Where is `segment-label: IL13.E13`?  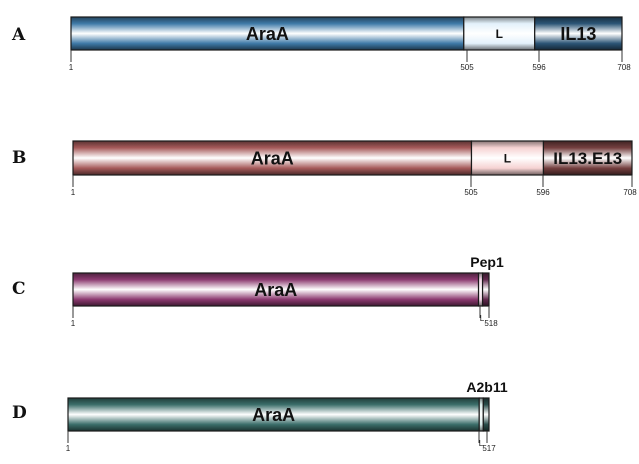 segment-label: IL13.E13 is located at coordinates (587, 158).